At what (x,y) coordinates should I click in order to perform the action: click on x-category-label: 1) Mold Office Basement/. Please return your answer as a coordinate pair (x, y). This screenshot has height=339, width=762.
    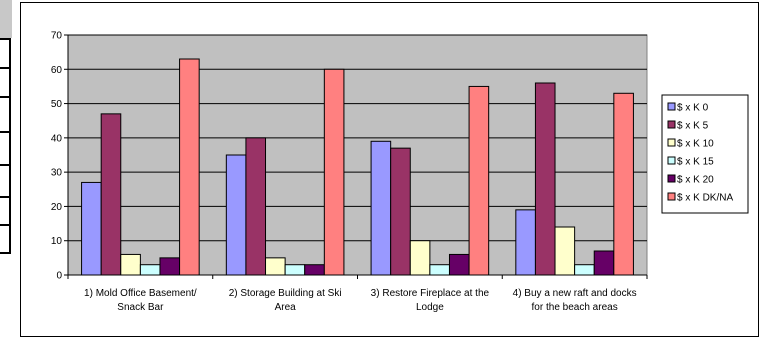
    Looking at the image, I should click on (140, 293).